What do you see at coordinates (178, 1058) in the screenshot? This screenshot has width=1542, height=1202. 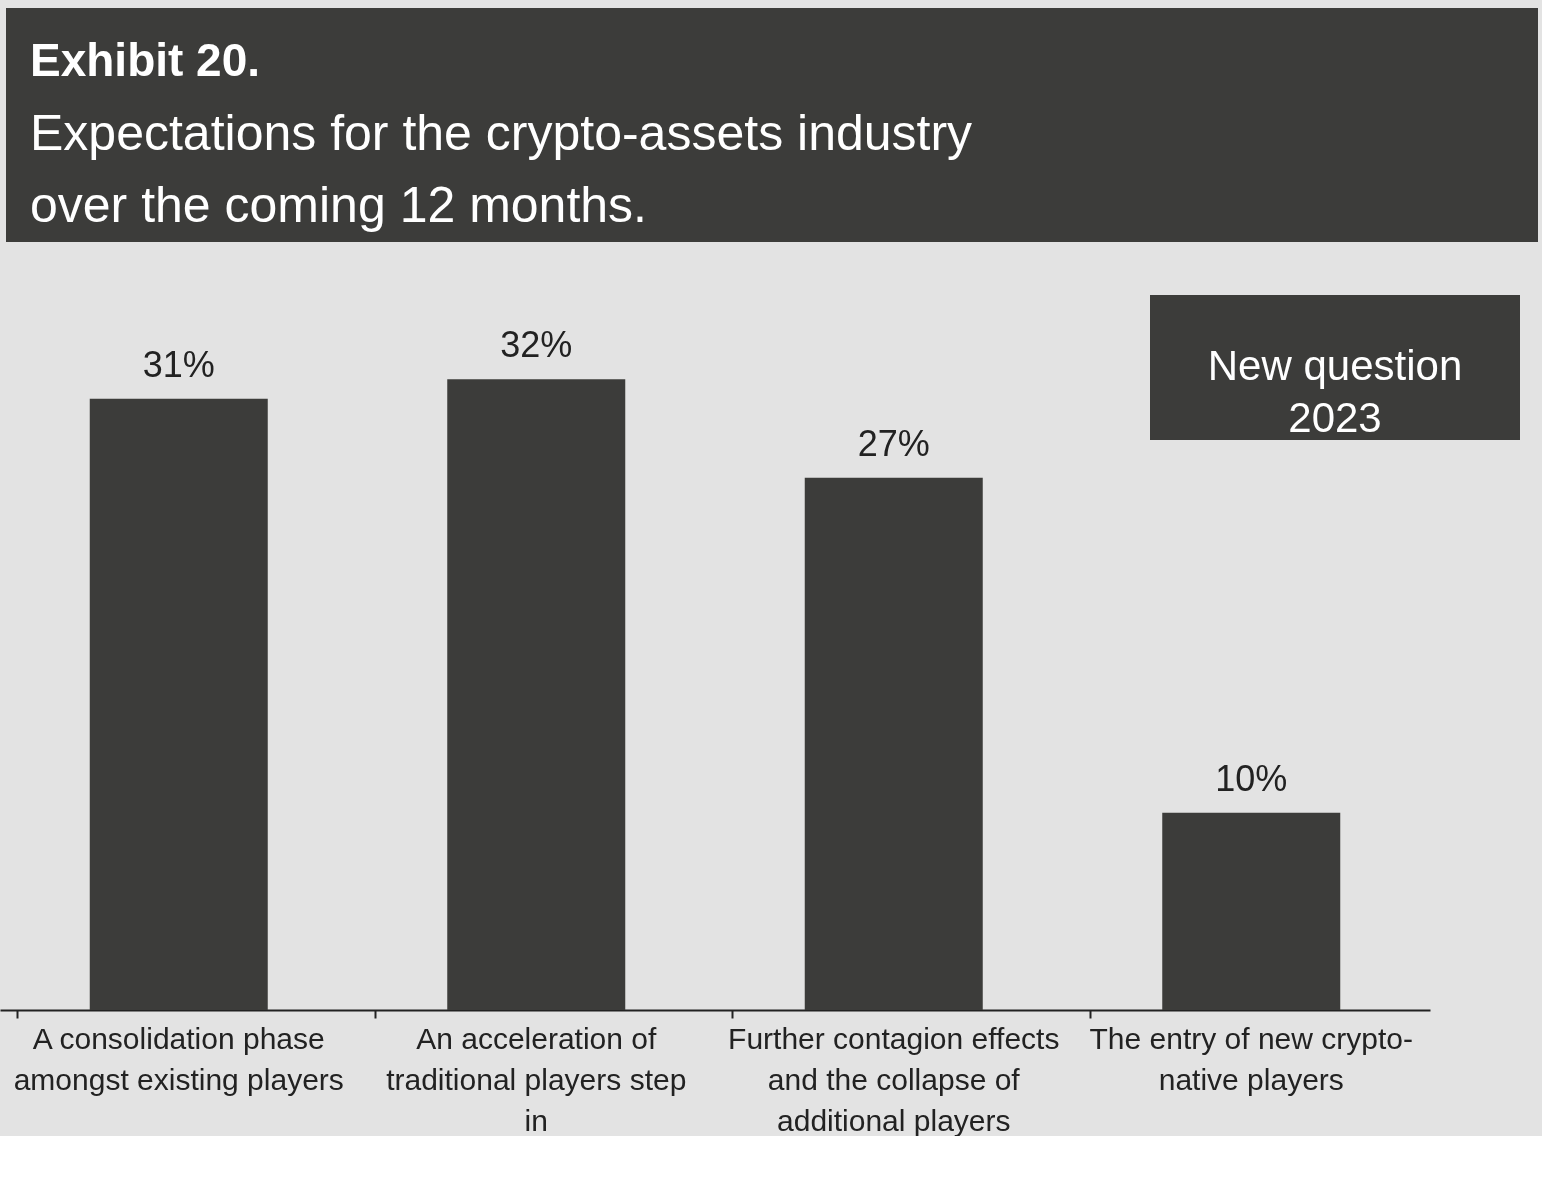 I see `x-tick-label: A consolidation phase amongst existing players` at bounding box center [178, 1058].